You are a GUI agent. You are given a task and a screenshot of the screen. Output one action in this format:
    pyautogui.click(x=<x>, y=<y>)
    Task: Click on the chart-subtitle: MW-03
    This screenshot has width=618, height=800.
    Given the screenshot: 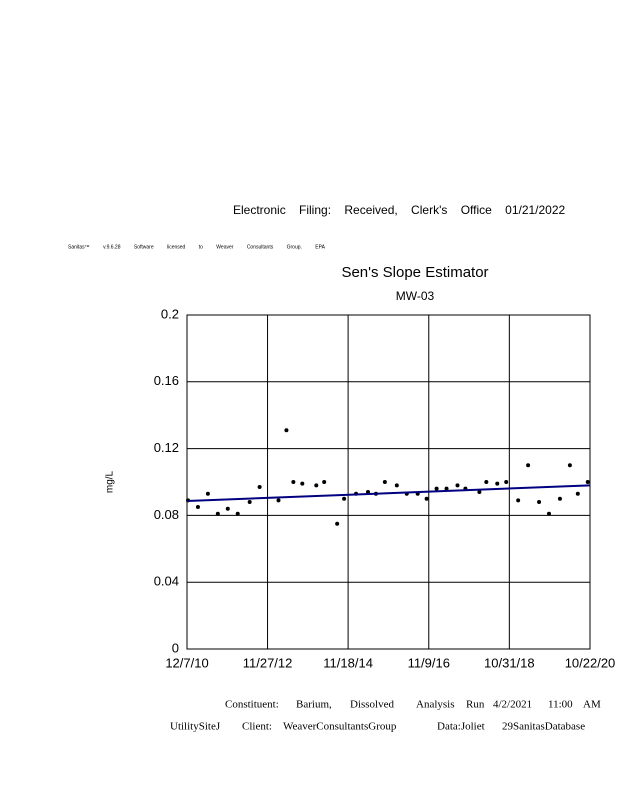 What is the action you would take?
    pyautogui.click(x=415, y=296)
    